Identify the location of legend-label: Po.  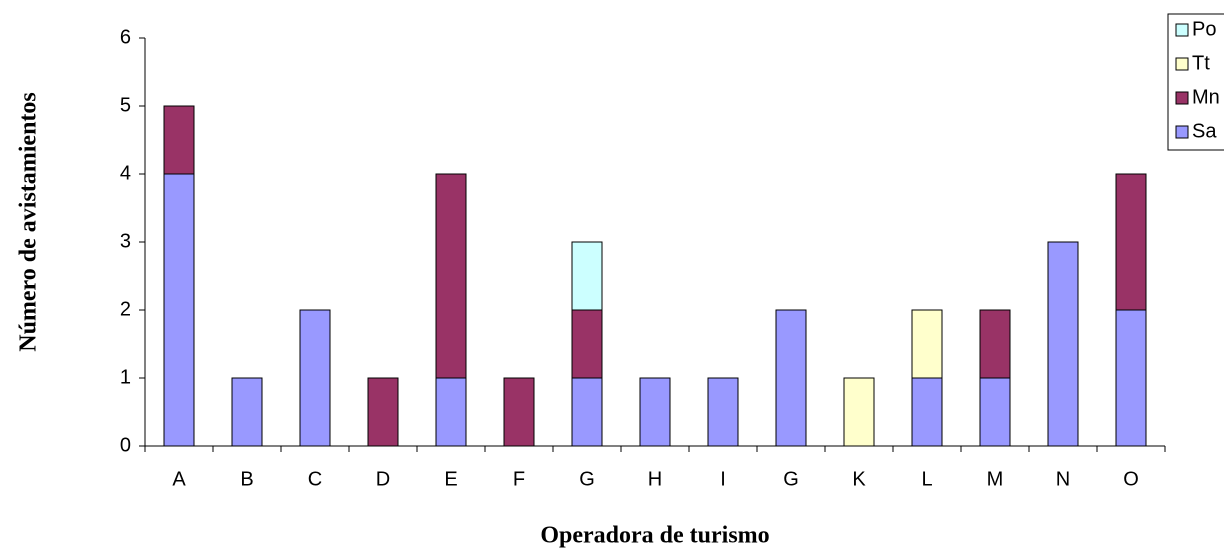
(1204, 29).